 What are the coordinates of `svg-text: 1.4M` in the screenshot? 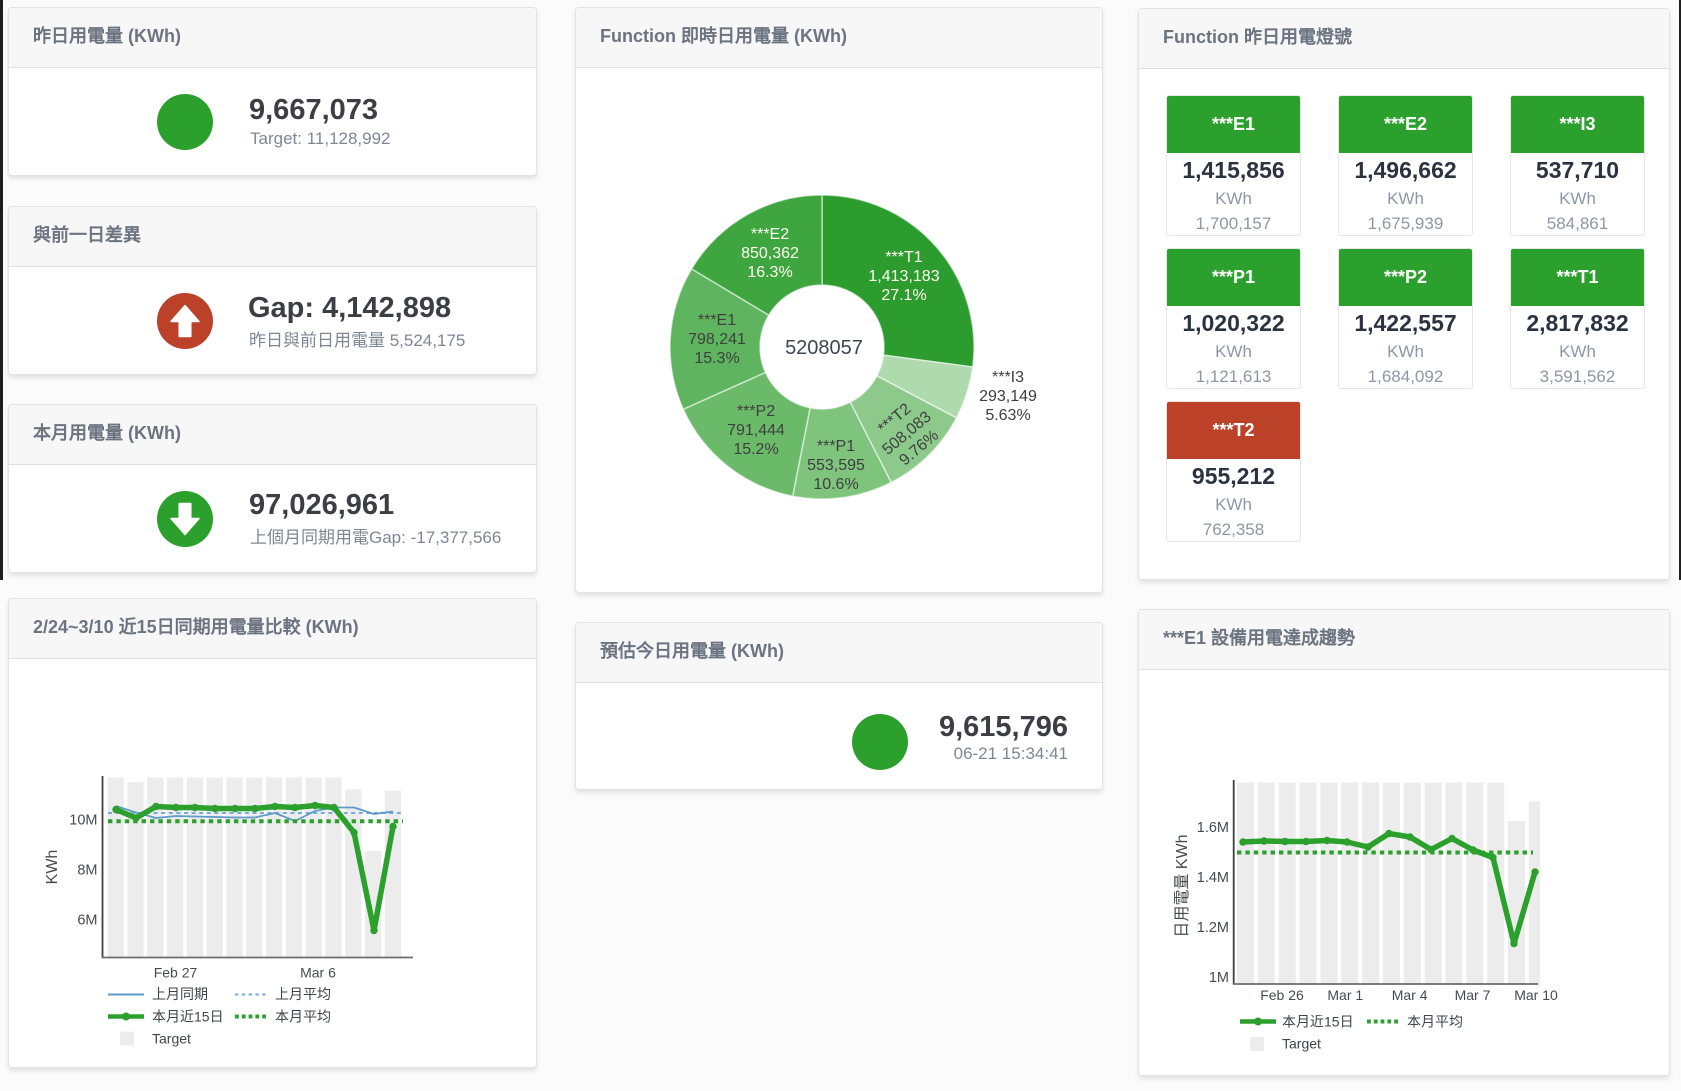 It's located at (1213, 878).